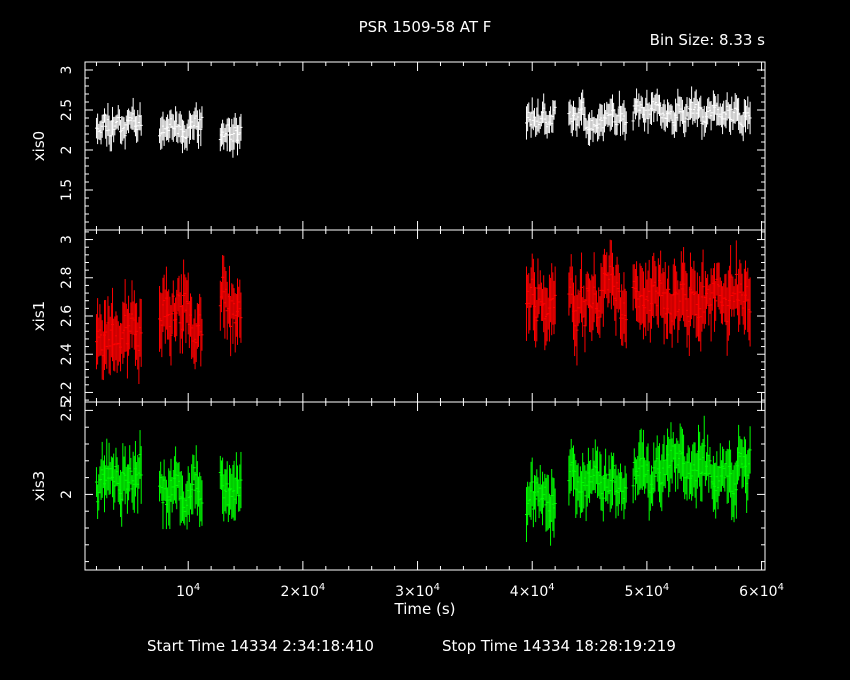 The height and width of the screenshot is (680, 850). Describe the element at coordinates (39, 316) in the screenshot. I see `panel-label: xis1` at that location.